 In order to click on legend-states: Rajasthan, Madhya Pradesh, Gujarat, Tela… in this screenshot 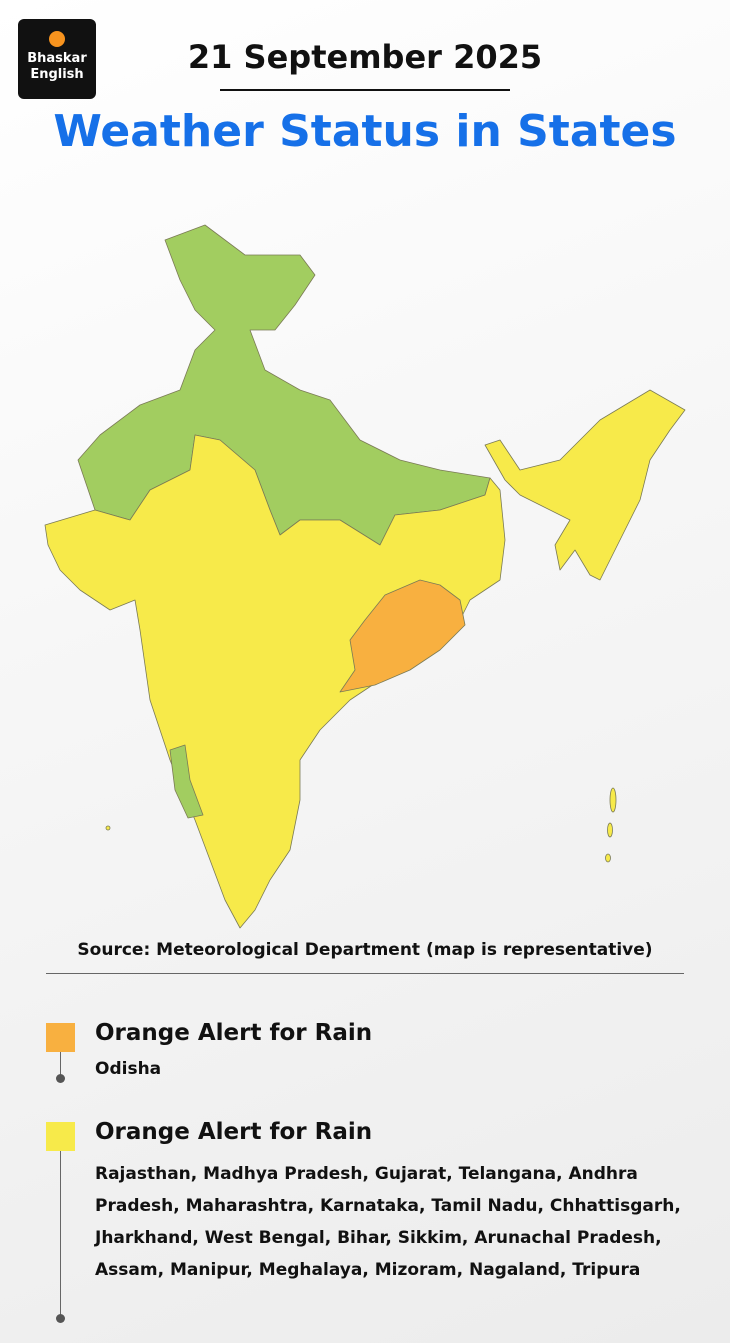, I will do `click(388, 1222)`.